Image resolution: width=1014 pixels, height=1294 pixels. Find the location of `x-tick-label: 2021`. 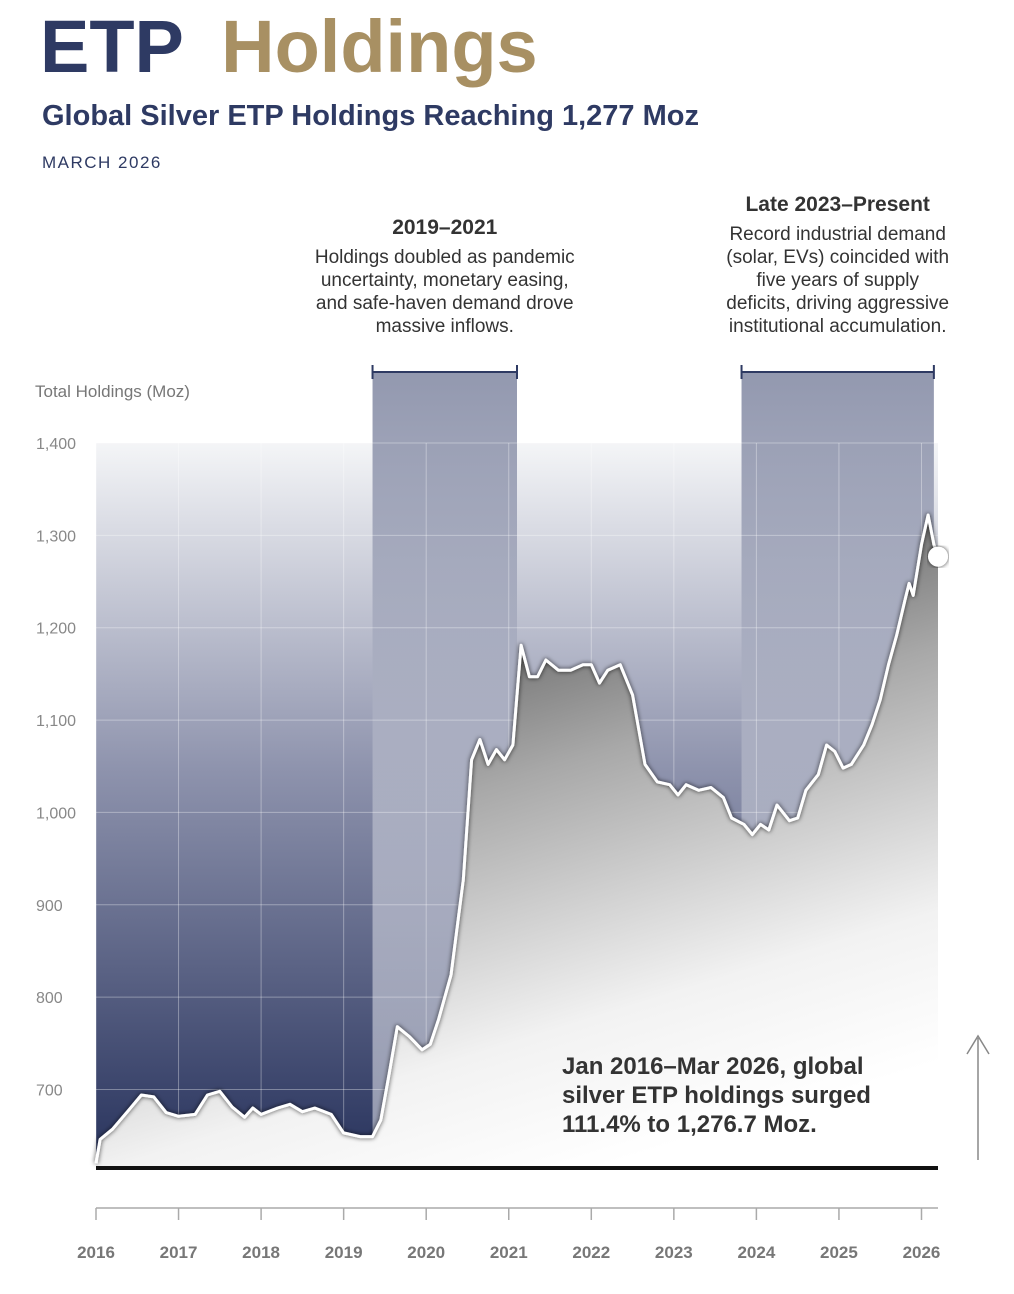

x-tick-label: 2021 is located at coordinates (509, 1252).